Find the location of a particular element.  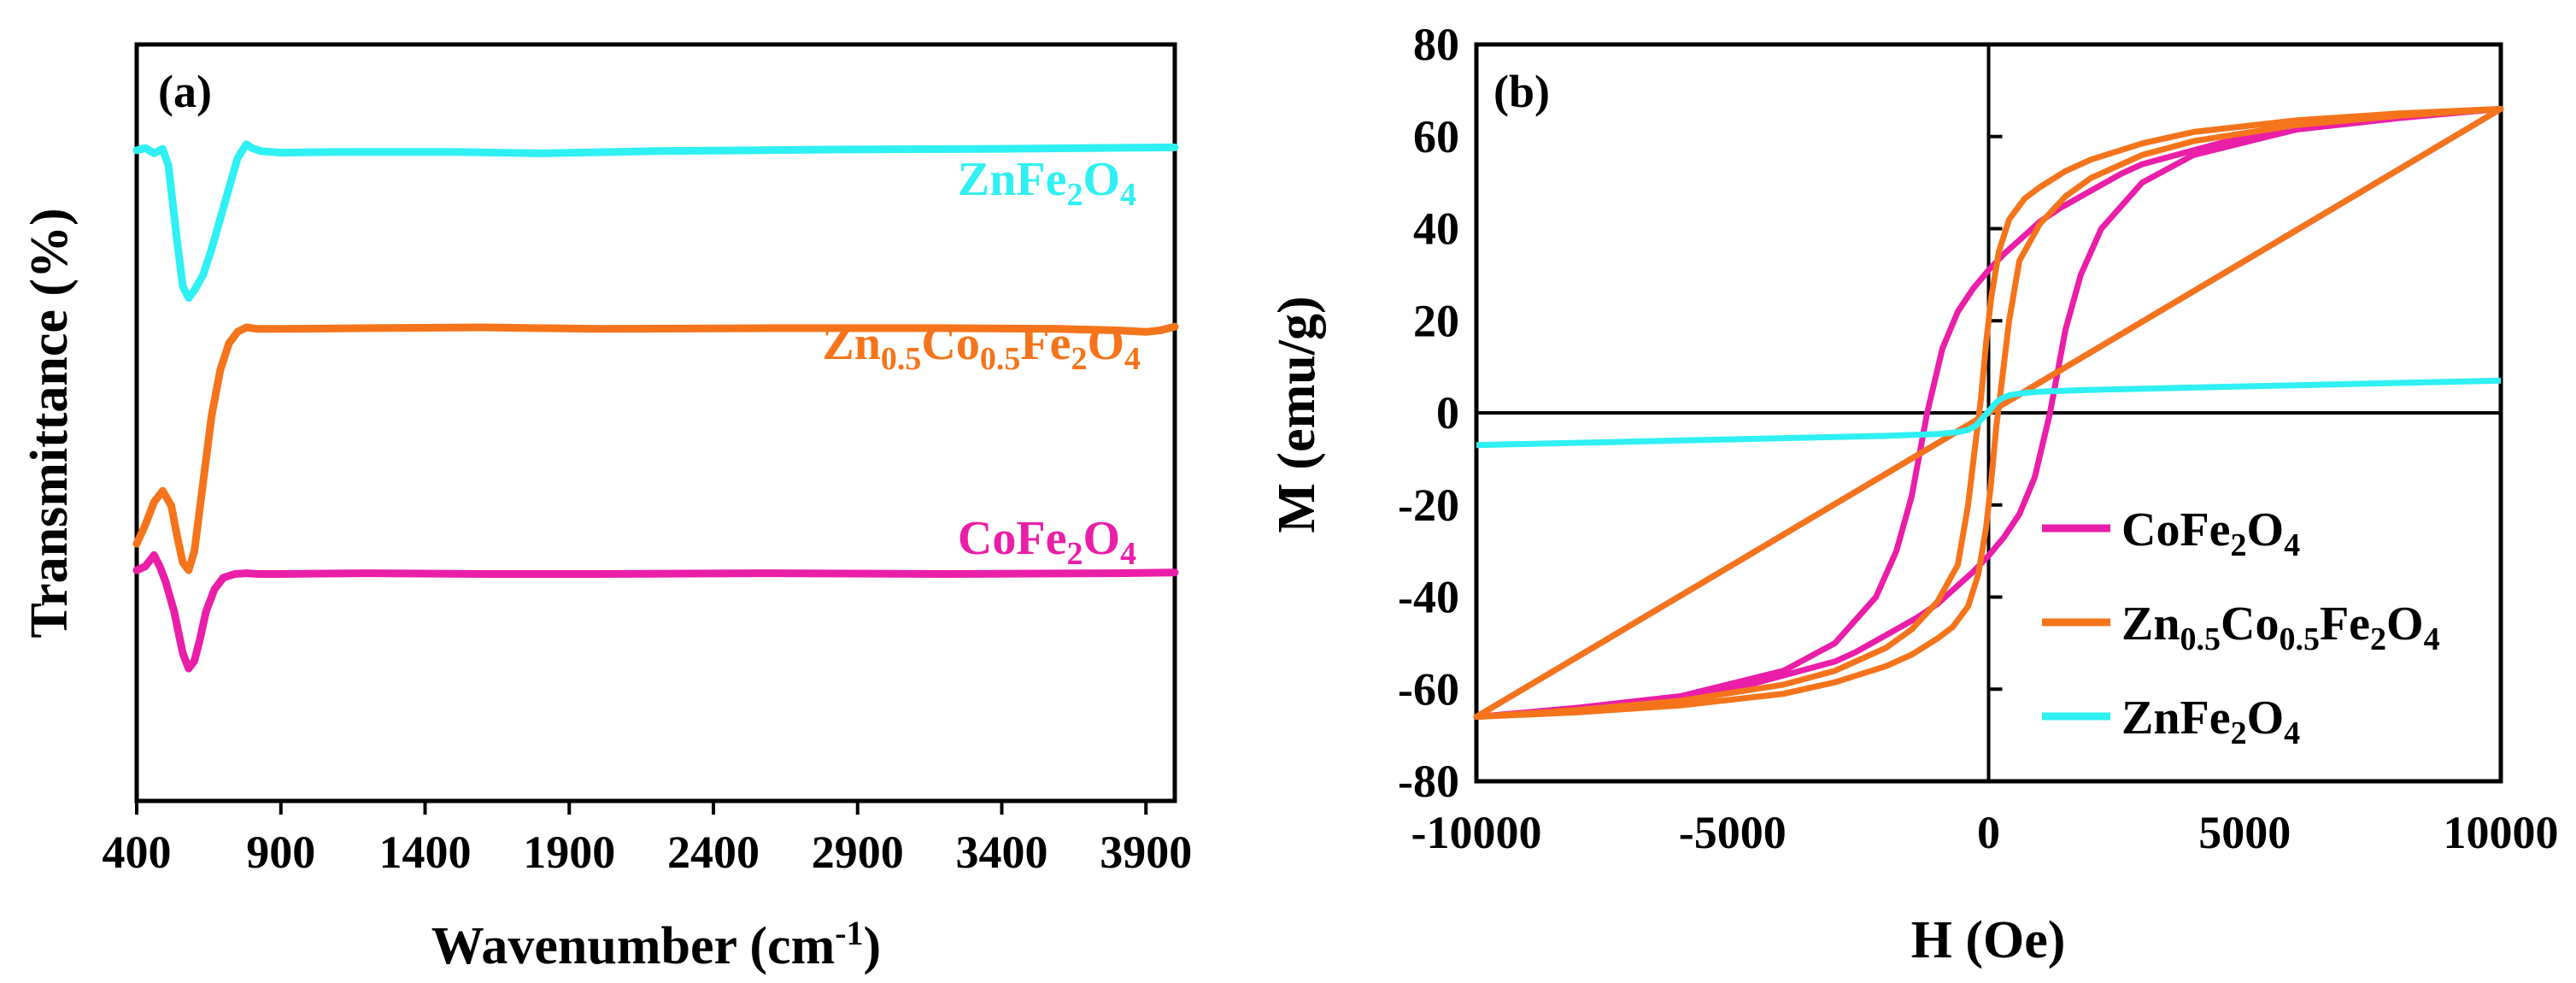

panel-b-y-tick-labels: -80 -60 -40 -20 0 20 40 60 80 is located at coordinates (1428, 413).